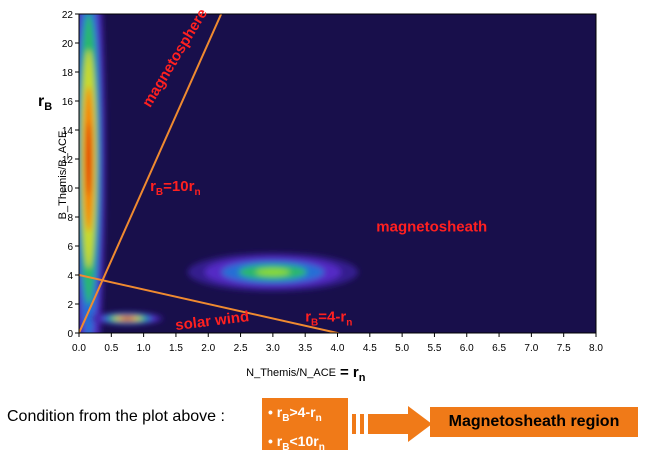 This screenshot has width=658, height=466. What do you see at coordinates (70, 305) in the screenshot?
I see `y-tick-label: 2` at bounding box center [70, 305].